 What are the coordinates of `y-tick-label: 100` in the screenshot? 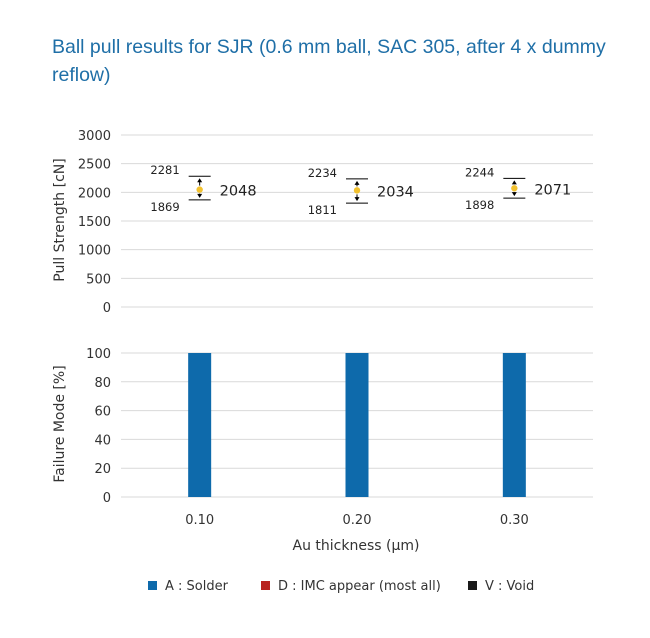 It's located at (98, 354).